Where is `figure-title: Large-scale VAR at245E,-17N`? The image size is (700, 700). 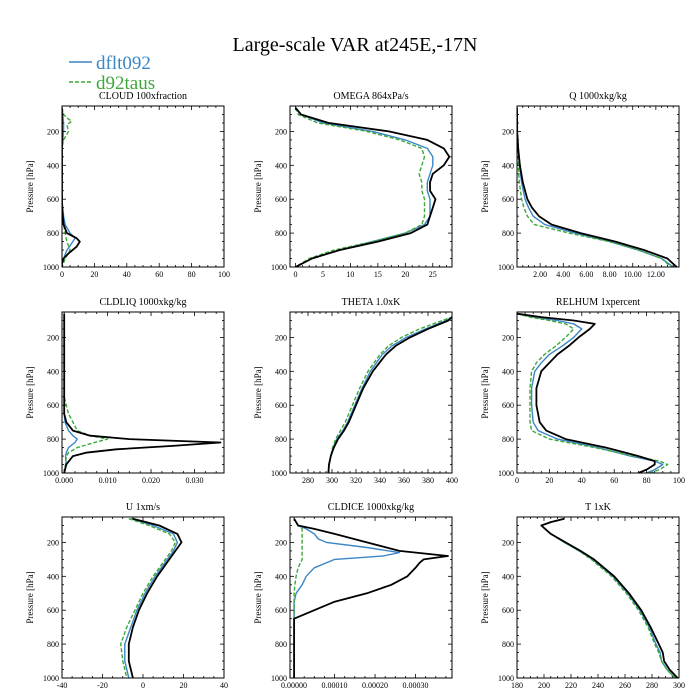 figure-title: Large-scale VAR at245E,-17N is located at coordinates (355, 45).